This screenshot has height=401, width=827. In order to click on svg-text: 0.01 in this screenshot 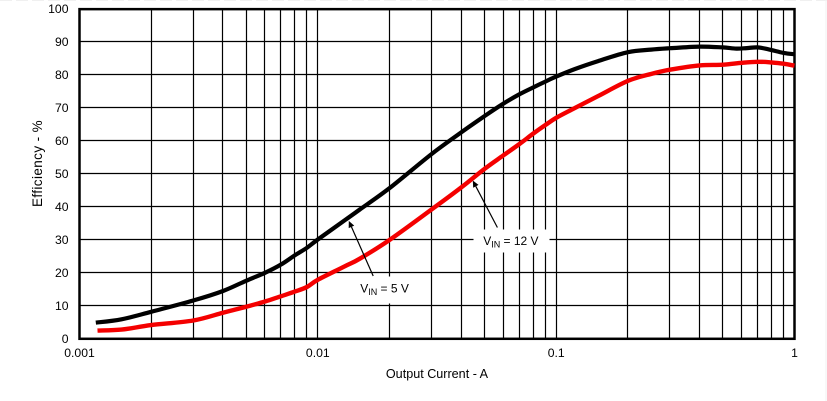, I will do `click(318, 353)`.